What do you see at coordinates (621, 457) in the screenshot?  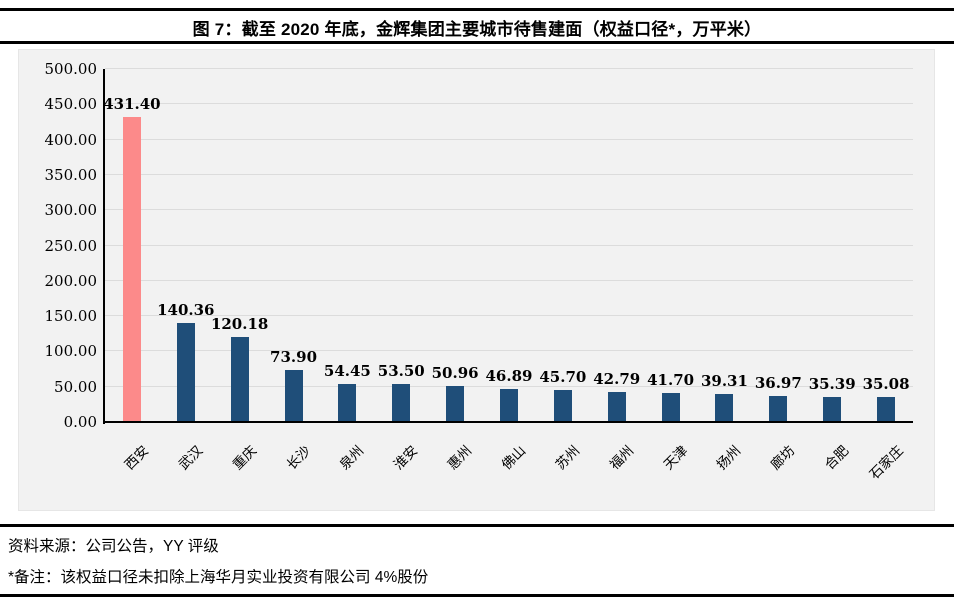 I see `x-axis-tick-label: 福州` at bounding box center [621, 457].